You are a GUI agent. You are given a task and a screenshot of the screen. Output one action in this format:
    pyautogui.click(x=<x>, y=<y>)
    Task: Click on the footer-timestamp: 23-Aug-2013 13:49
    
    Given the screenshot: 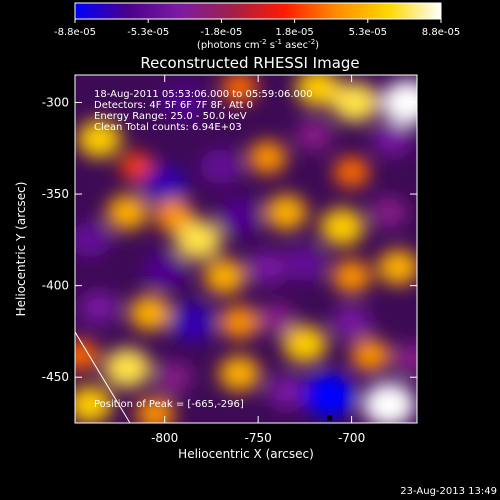 What is the action you would take?
    pyautogui.click(x=448, y=491)
    